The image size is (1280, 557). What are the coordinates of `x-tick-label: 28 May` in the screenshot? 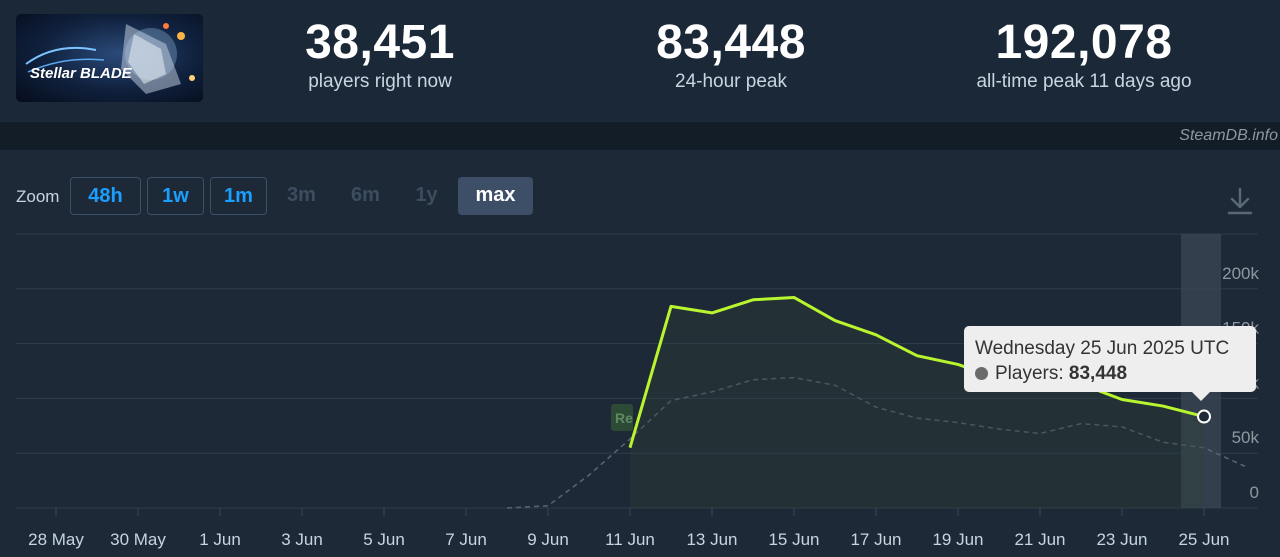 It's located at (56, 539).